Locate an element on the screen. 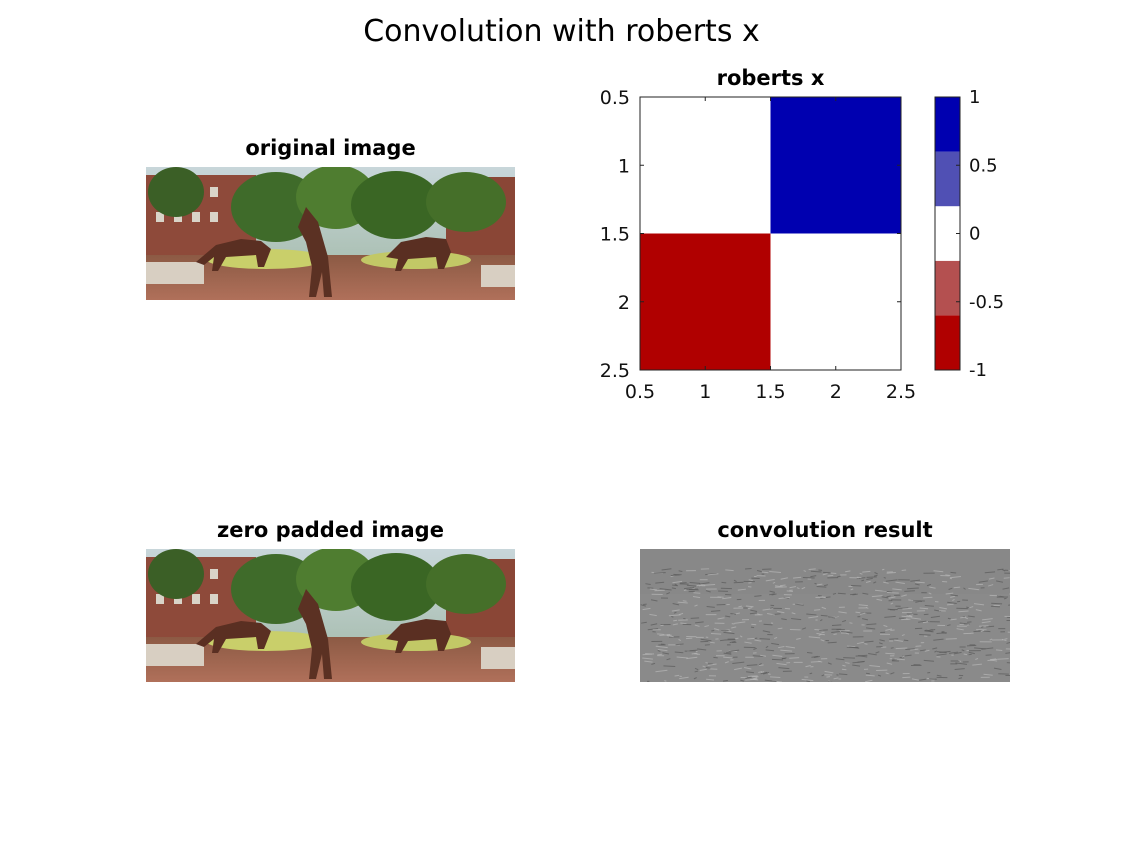 Image resolution: width=1123 pixels, height=842 pixels. colorbar-tick-label: 0 is located at coordinates (974, 234).